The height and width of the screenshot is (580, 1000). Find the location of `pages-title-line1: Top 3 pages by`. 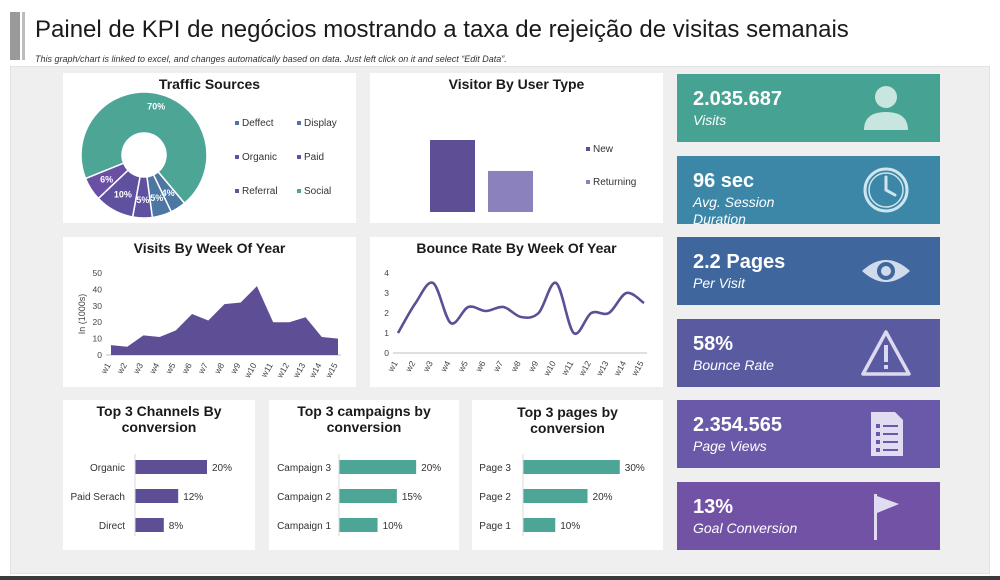

pages-title-line1: Top 3 pages by is located at coordinates (567, 412).